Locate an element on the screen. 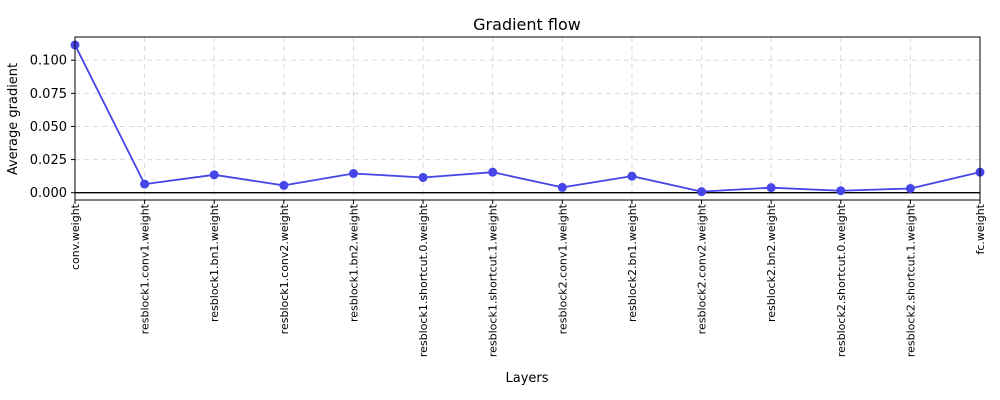 This screenshot has width=1000, height=400. x-tick-label: resblock1.bn2.weight is located at coordinates (353, 262).